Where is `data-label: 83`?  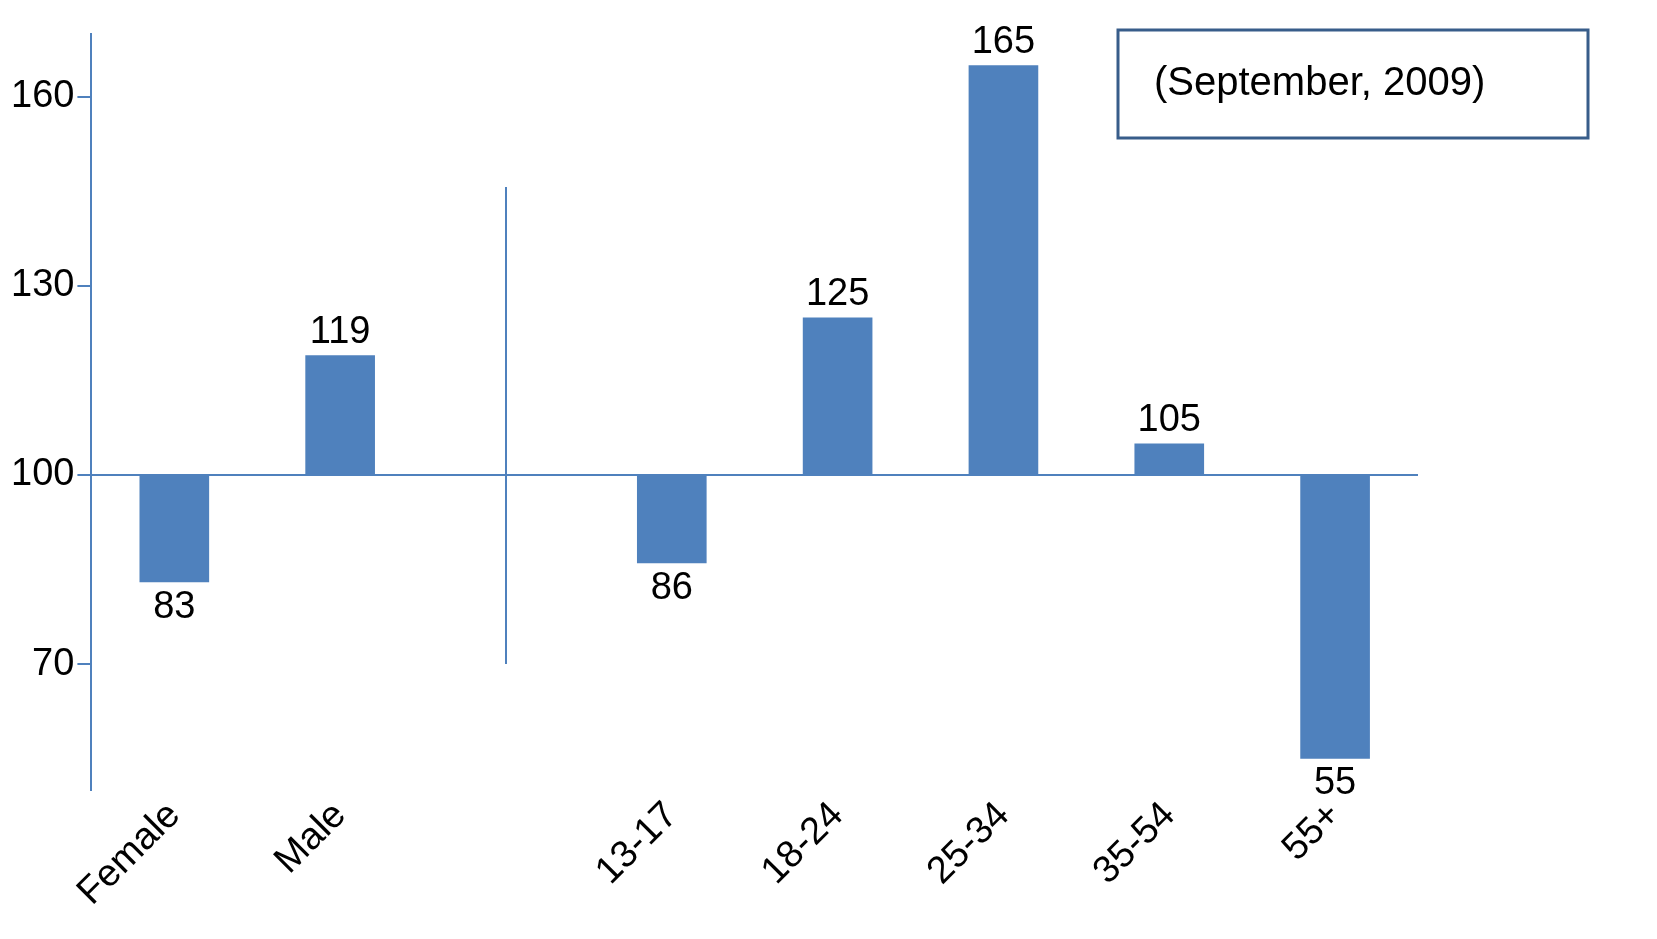
data-label: 83 is located at coordinates (174, 604).